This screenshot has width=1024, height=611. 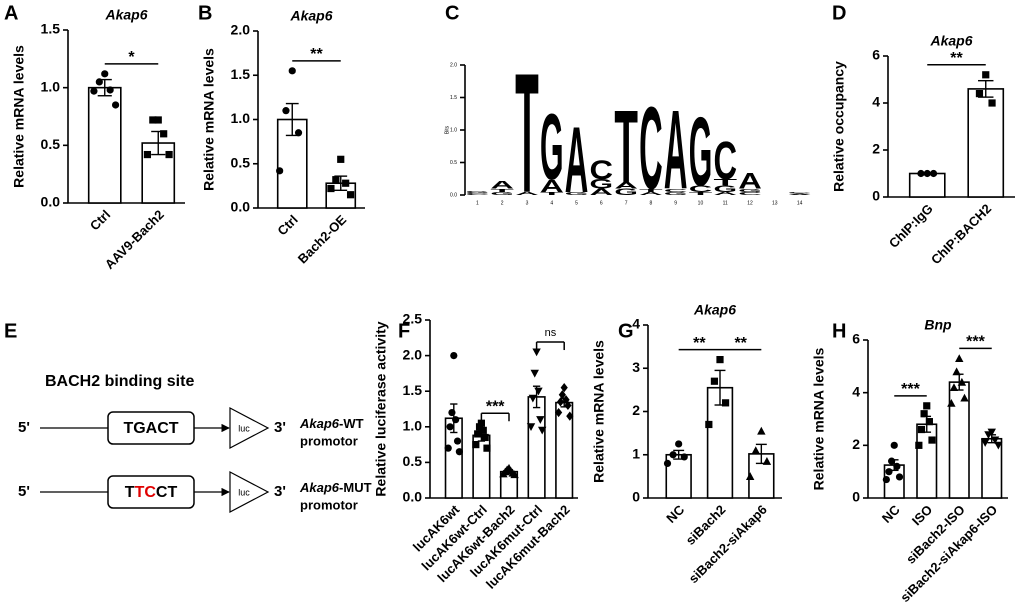 I want to click on x-tick-label: 3, so click(x=527, y=203).